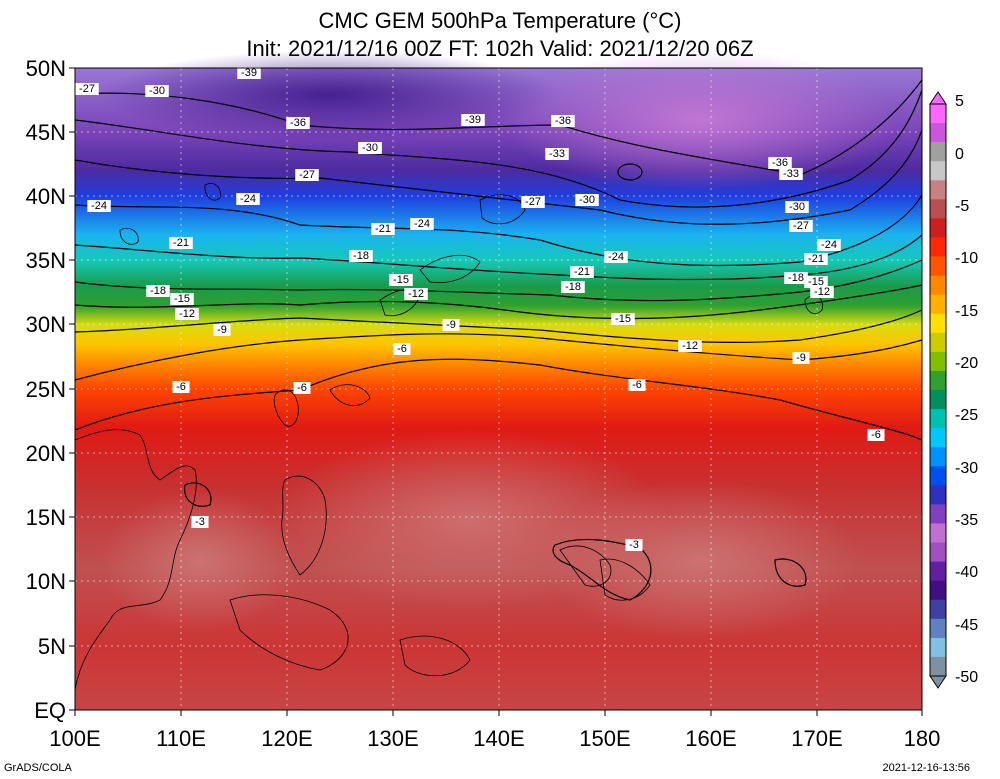 The image size is (1000, 779). I want to click on lat-label: 20N, so click(45, 453).